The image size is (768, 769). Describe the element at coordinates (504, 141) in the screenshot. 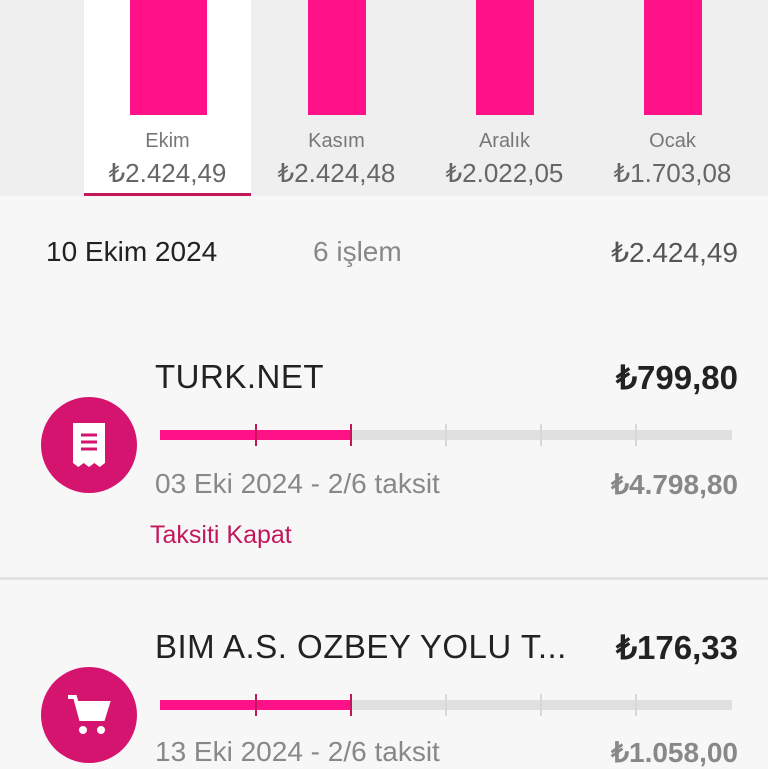

I see `month-label: Aralık` at that location.